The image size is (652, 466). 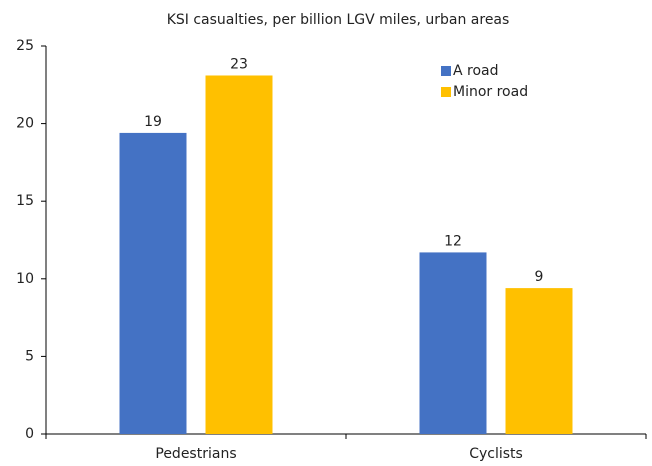 I want to click on value-label: 19, so click(x=153, y=122).